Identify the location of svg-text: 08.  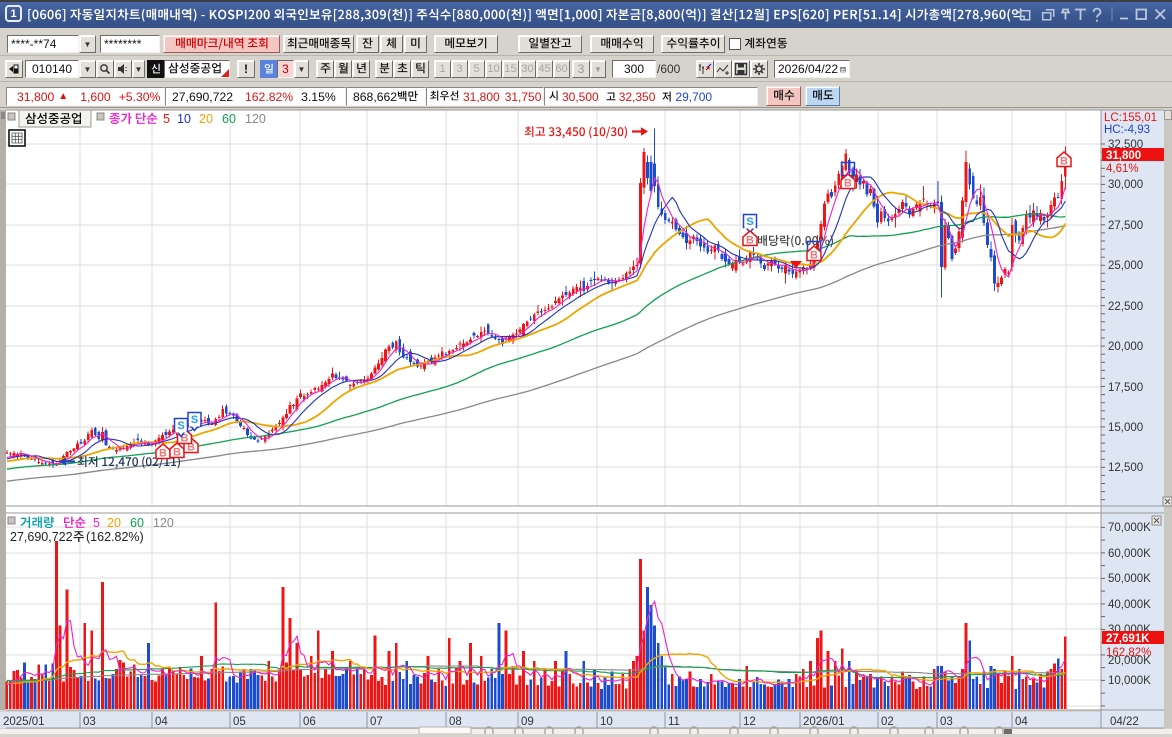
(455, 722).